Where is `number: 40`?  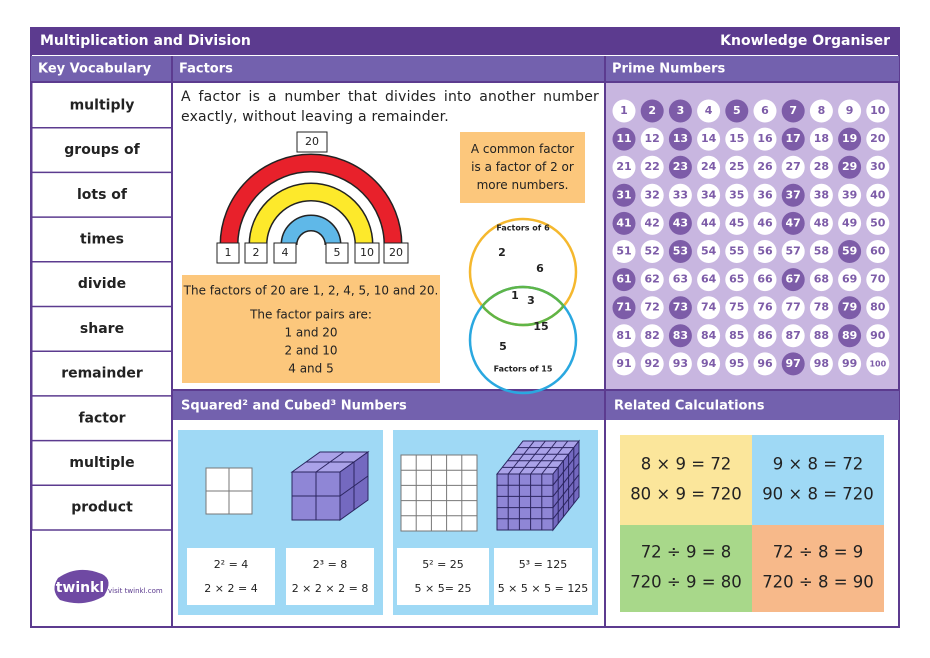
number: 40 is located at coordinates (878, 194).